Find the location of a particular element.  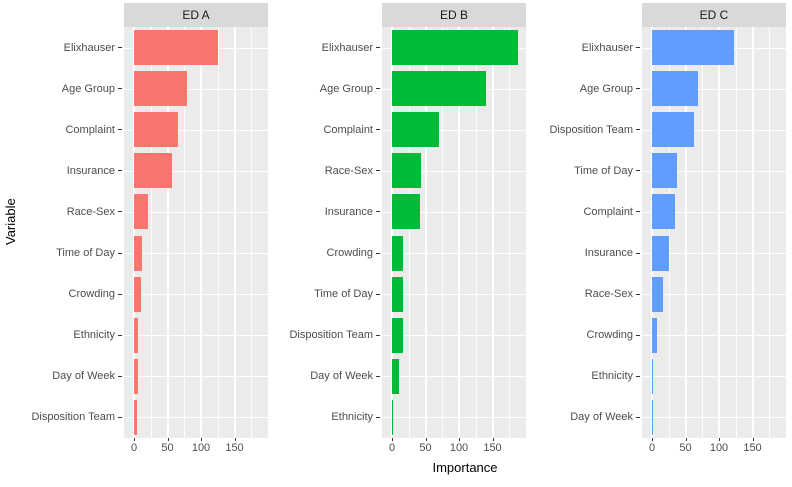

category-label: Complaint is located at coordinates (608, 211).